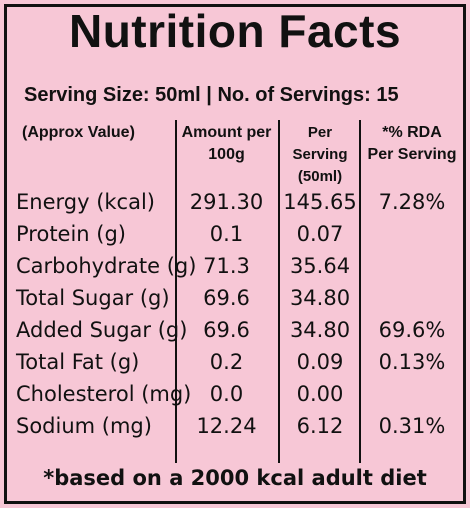 Image resolution: width=470 pixels, height=508 pixels. I want to click on nutrient-name: Total Fat (g), so click(78, 362).